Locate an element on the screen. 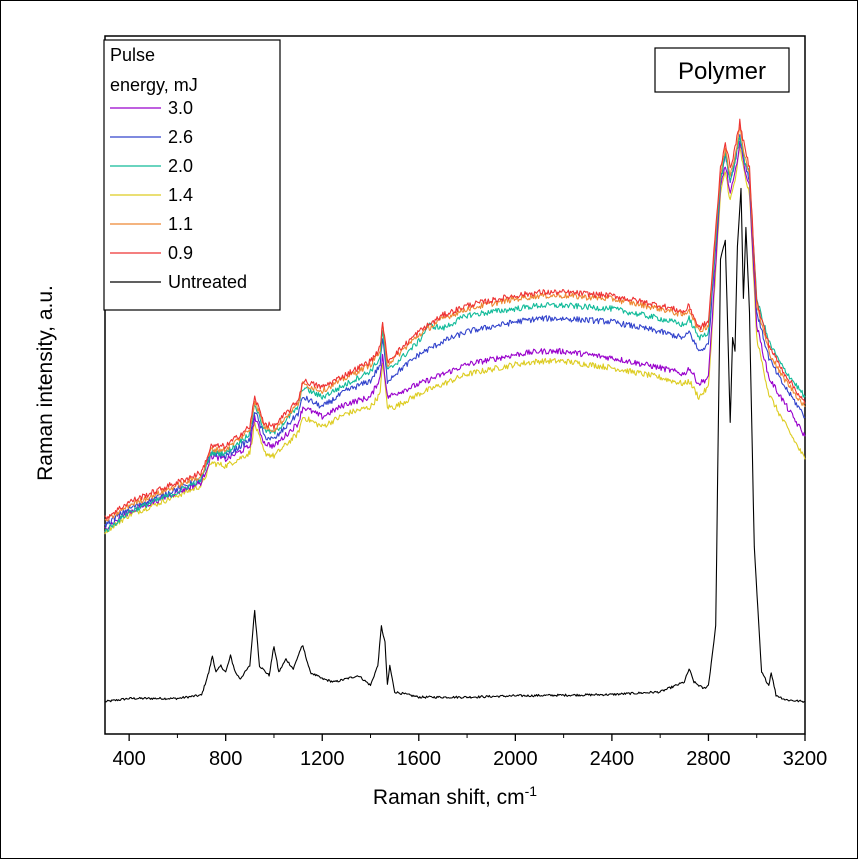  x-tick-label: 400 is located at coordinates (128, 759).